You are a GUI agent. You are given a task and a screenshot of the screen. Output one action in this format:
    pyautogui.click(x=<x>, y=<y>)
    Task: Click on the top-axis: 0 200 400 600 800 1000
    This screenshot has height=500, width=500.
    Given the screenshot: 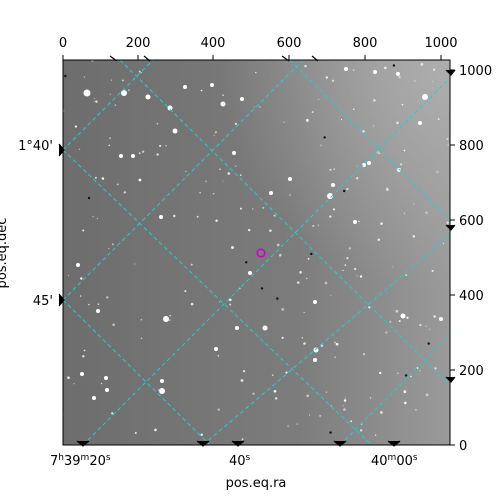 What is the action you would take?
    pyautogui.click(x=258, y=48)
    